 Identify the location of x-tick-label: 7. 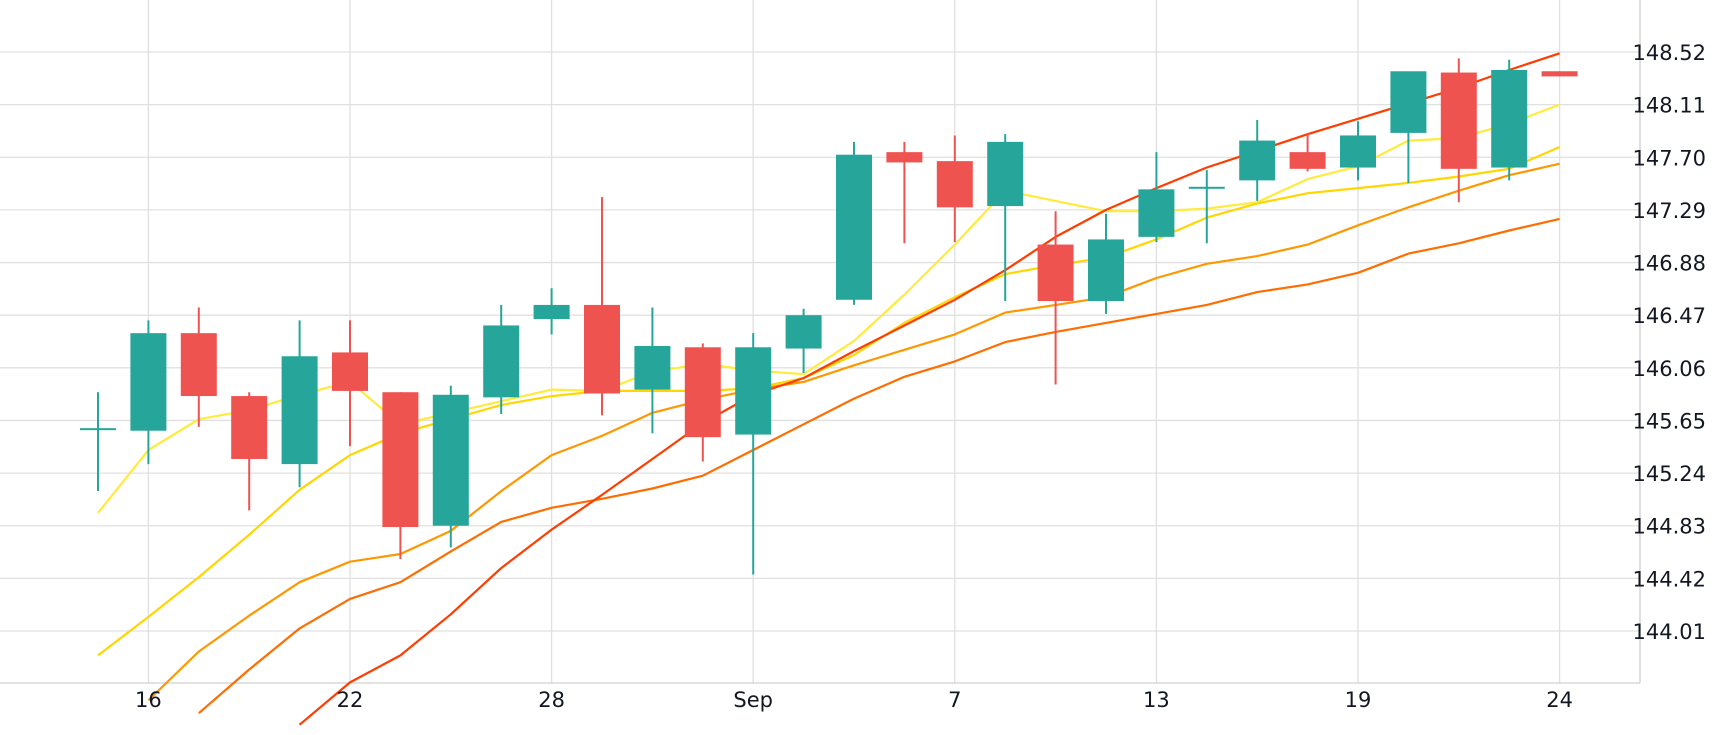
(954, 700).